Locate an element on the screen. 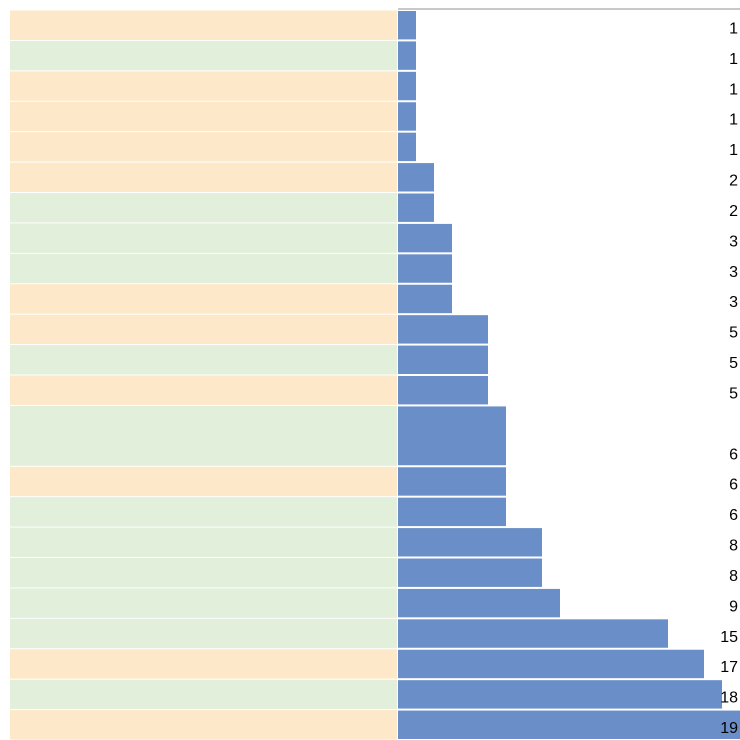 This screenshot has height=740, width=740. value-label: 19 is located at coordinates (729, 728).